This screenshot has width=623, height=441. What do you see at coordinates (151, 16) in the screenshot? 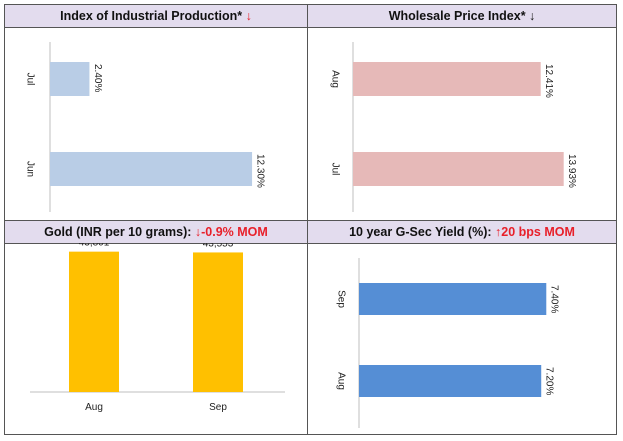
I see `iip-title: Index of Industrial Production*` at bounding box center [151, 16].